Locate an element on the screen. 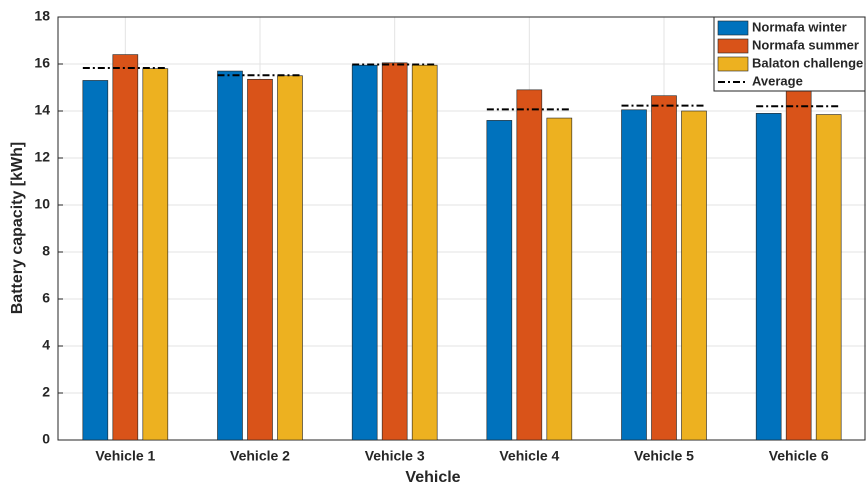 This screenshot has width=866, height=485. y-tick-label: 16 is located at coordinates (42, 63).